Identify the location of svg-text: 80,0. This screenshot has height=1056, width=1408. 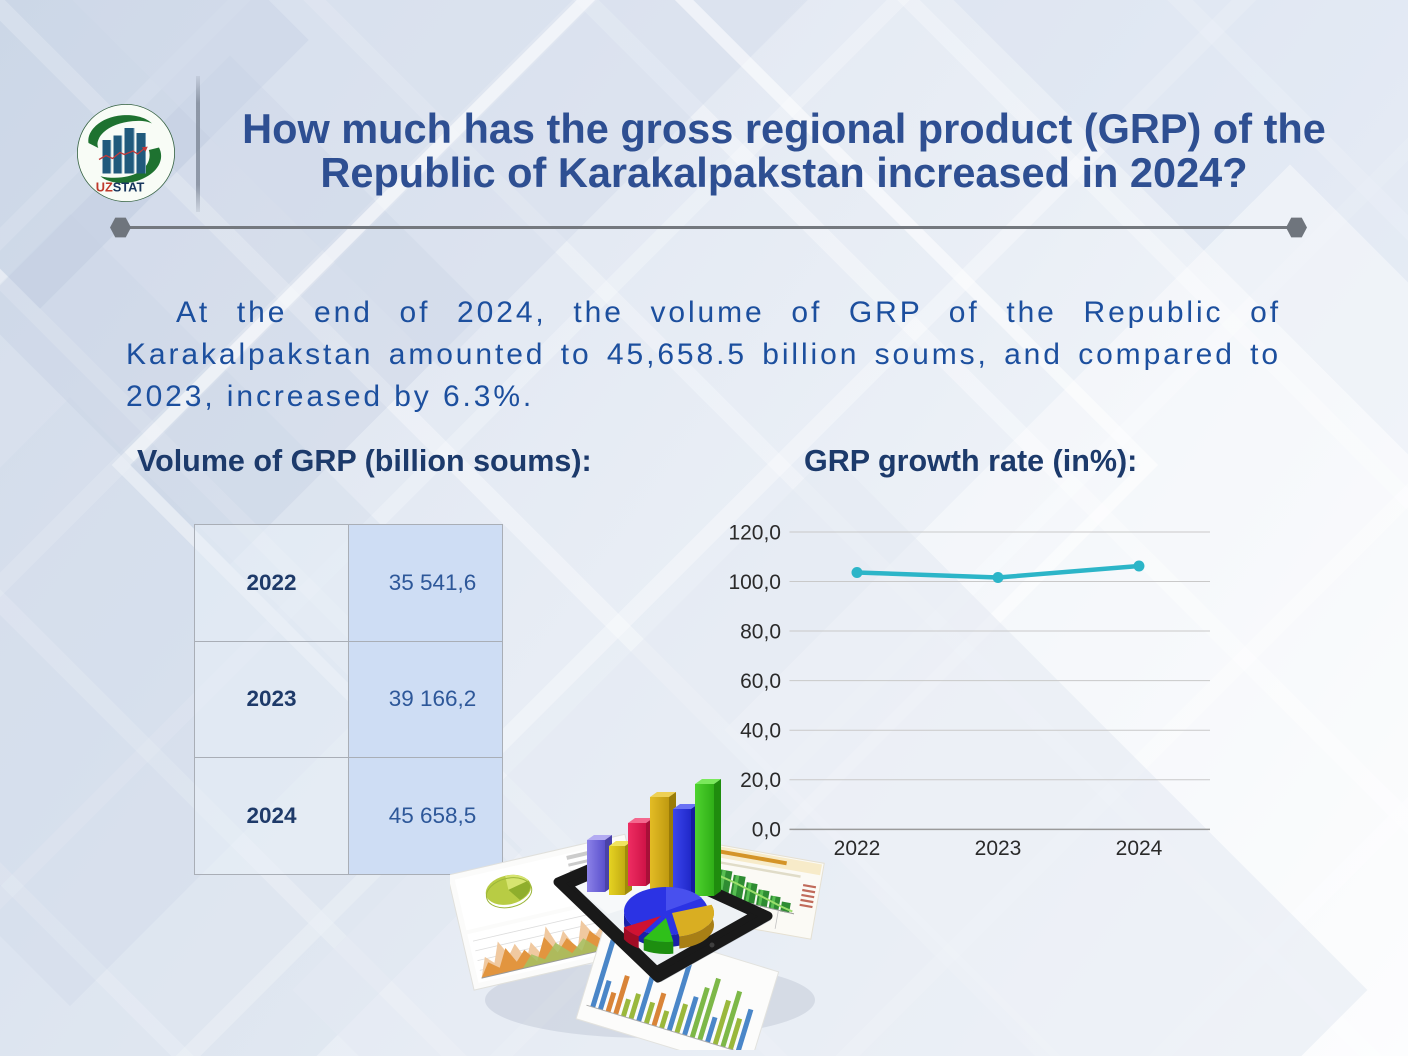
(760, 632).